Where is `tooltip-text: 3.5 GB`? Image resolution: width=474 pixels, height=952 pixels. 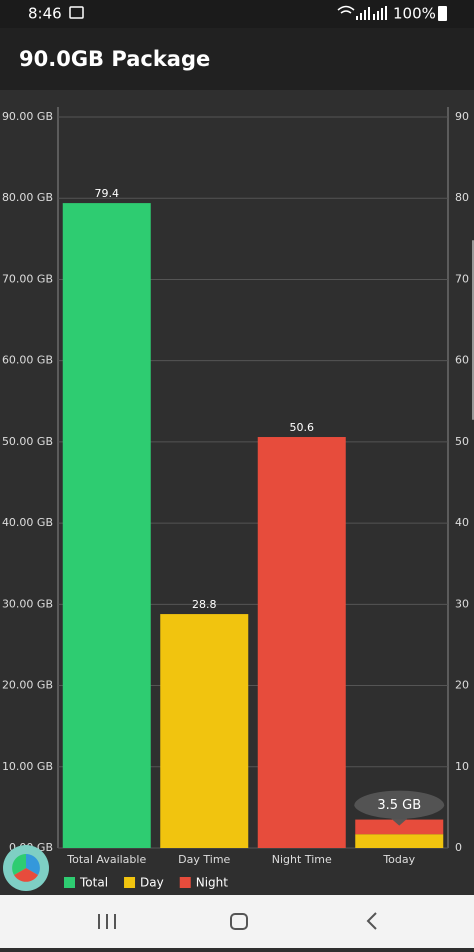
tooltip-text: 3.5 GB is located at coordinates (399, 805).